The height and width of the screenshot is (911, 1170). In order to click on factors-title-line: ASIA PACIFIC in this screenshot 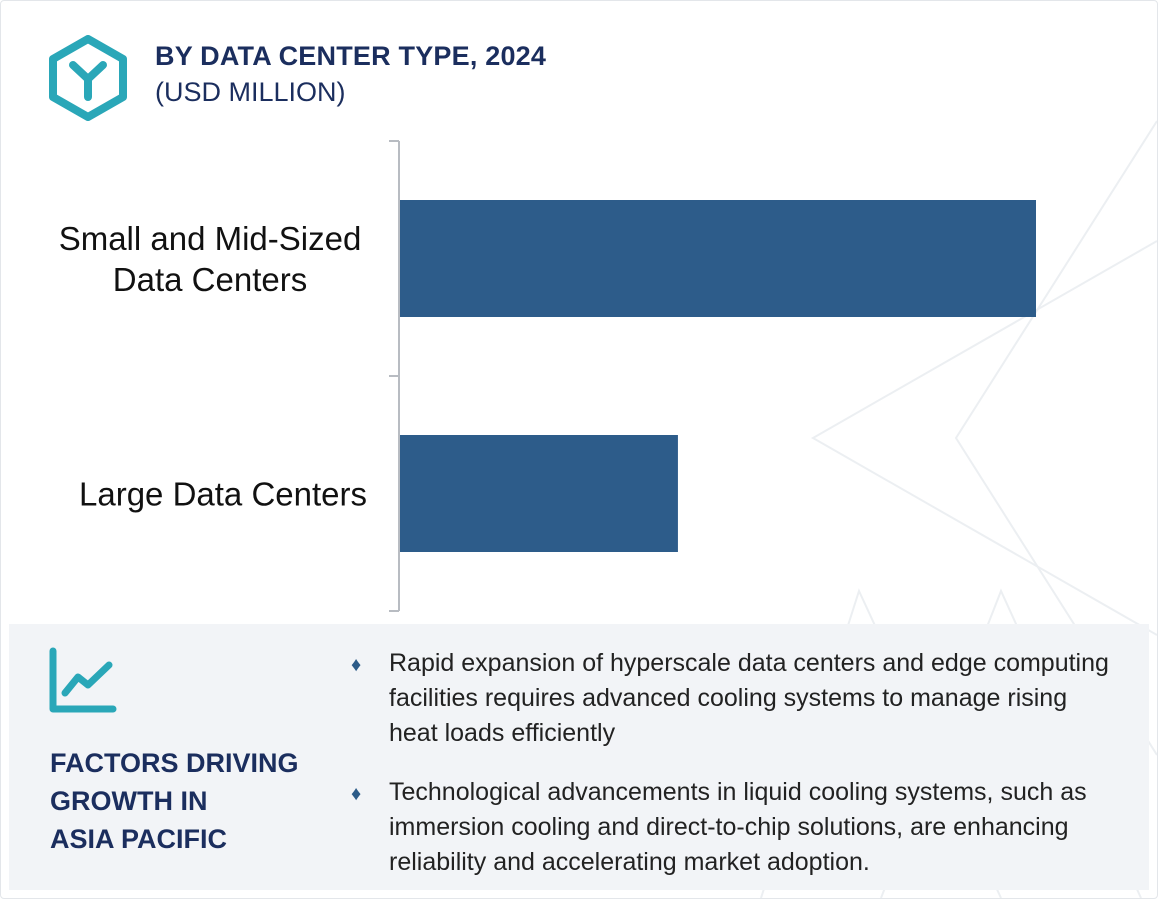, I will do `click(139, 839)`.